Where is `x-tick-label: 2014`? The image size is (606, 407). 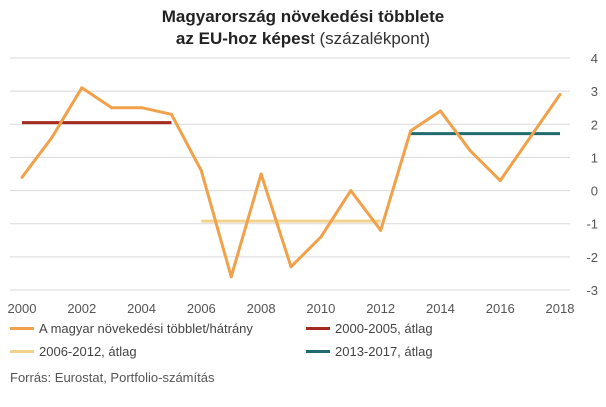
x-tick-label: 2014 is located at coordinates (440, 308).